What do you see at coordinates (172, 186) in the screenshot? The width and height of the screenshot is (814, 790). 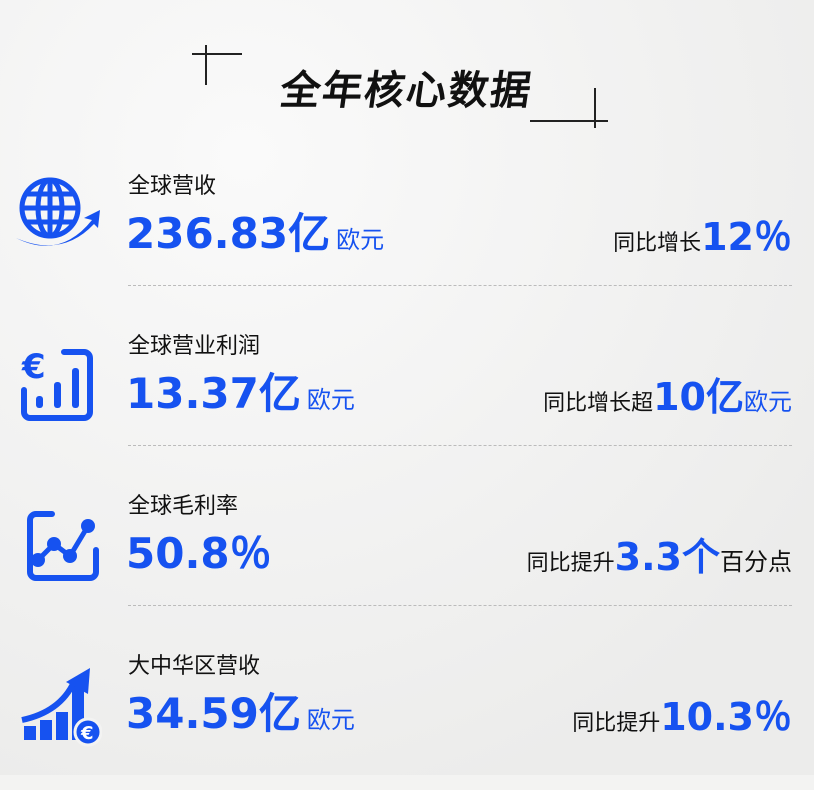 I see `stat-label: 全球营收` at bounding box center [172, 186].